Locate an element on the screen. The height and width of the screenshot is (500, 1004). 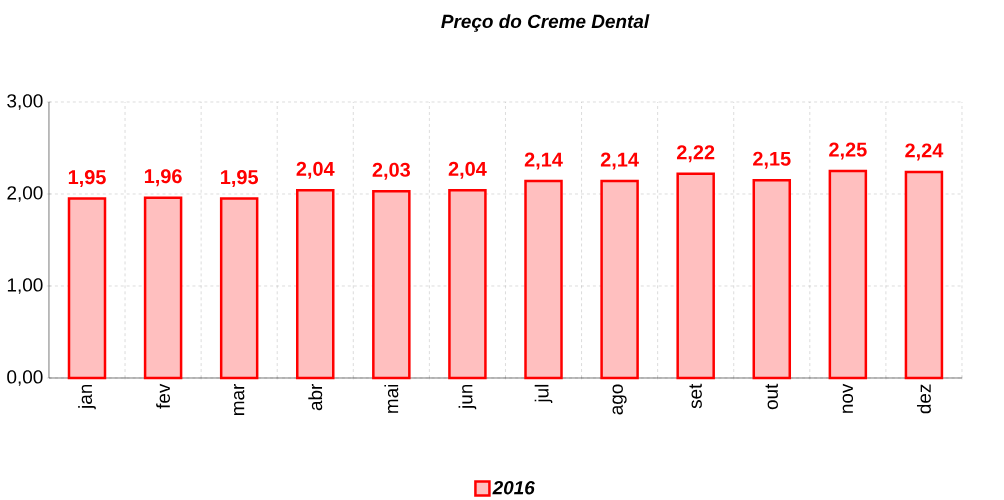
y-tick-label: 2,00 is located at coordinates (25, 194).